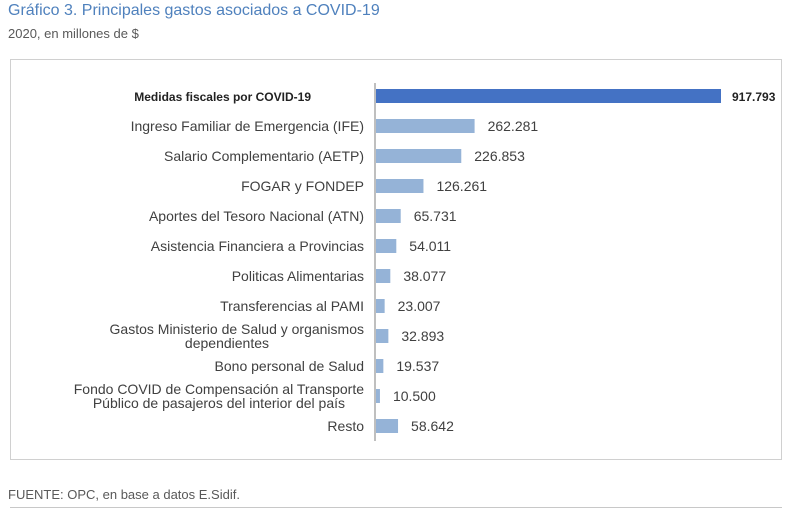 The height and width of the screenshot is (512, 800). Describe the element at coordinates (461, 186) in the screenshot. I see `data-label: 126.261` at that location.